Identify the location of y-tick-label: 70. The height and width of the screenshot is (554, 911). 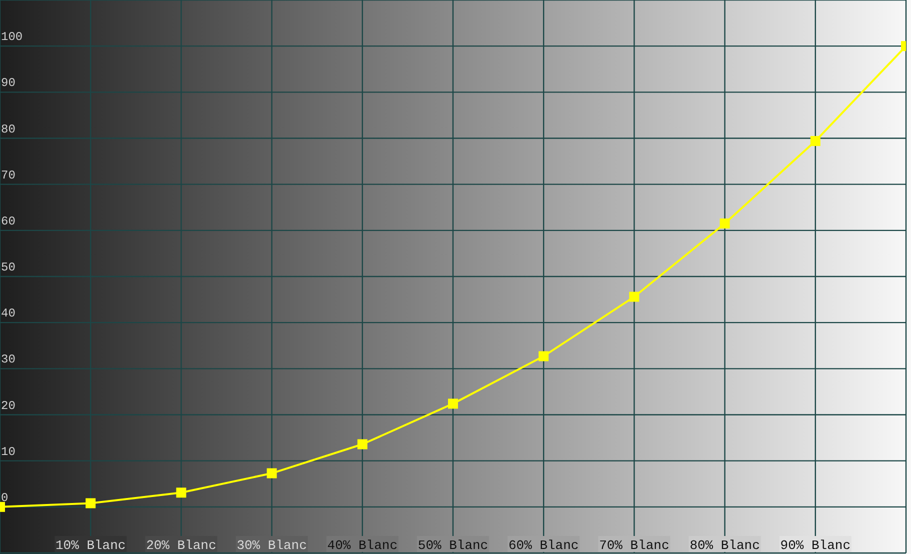
(8, 175).